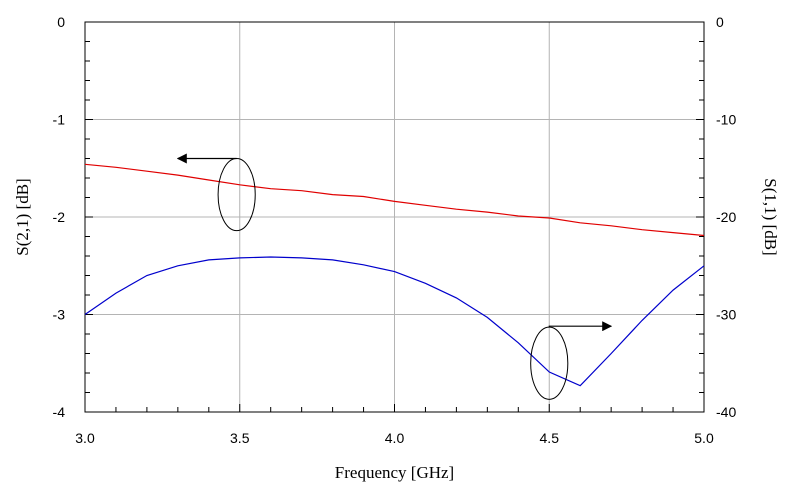 The image size is (793, 501). What do you see at coordinates (61, 22) in the screenshot?
I see `y-left-tick-label: 0` at bounding box center [61, 22].